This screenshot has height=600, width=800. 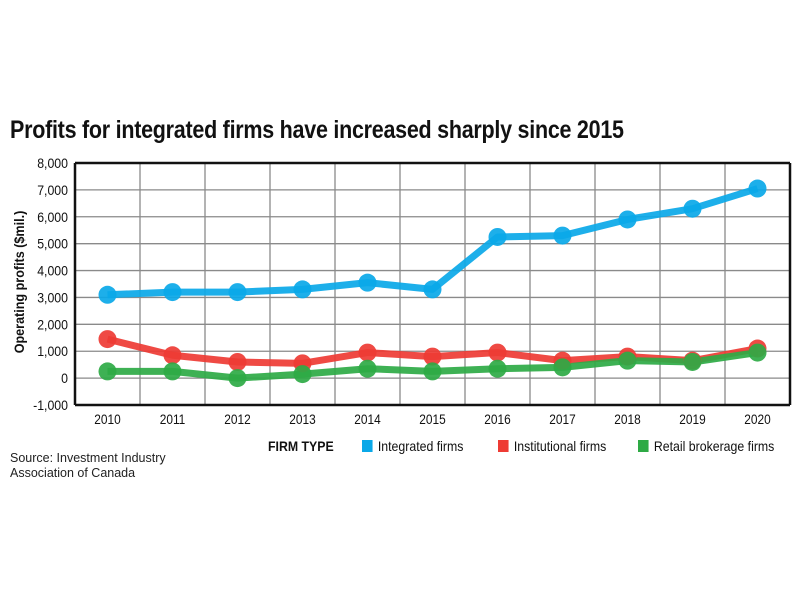 I want to click on y-tick-label: 3,000, so click(x=52, y=298).